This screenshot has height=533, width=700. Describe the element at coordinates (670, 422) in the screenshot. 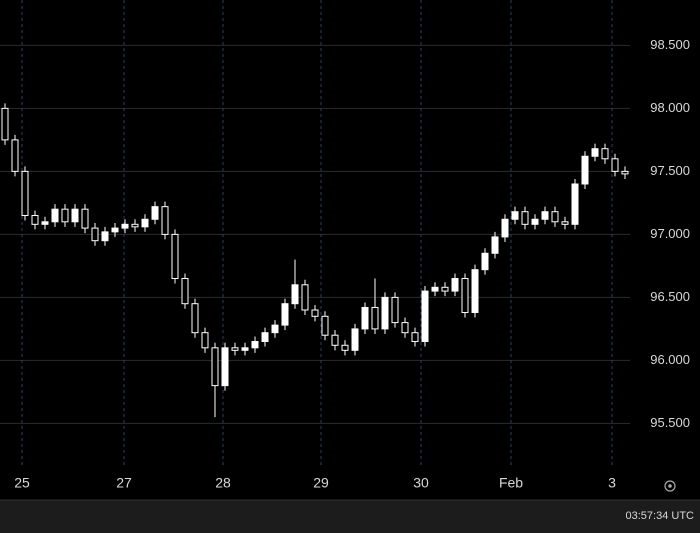

I see `y-tick-label: 95.500` at that location.